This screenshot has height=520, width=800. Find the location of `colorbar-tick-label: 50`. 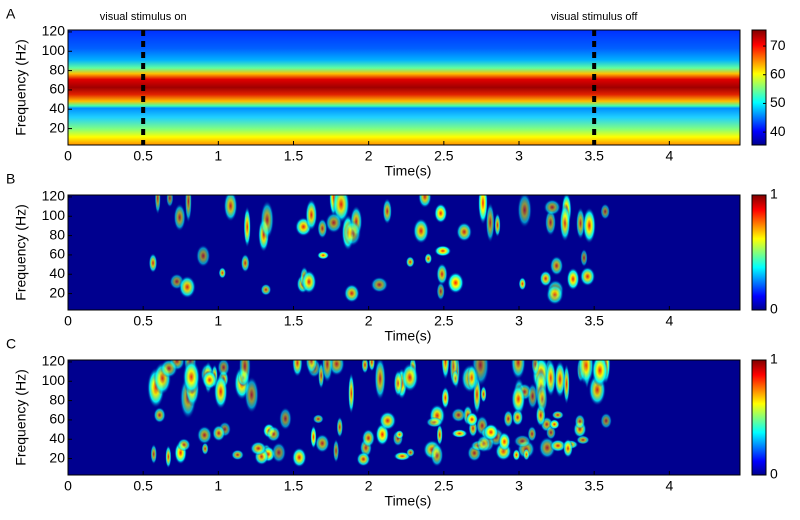

colorbar-tick-label: 50 is located at coordinates (778, 102).